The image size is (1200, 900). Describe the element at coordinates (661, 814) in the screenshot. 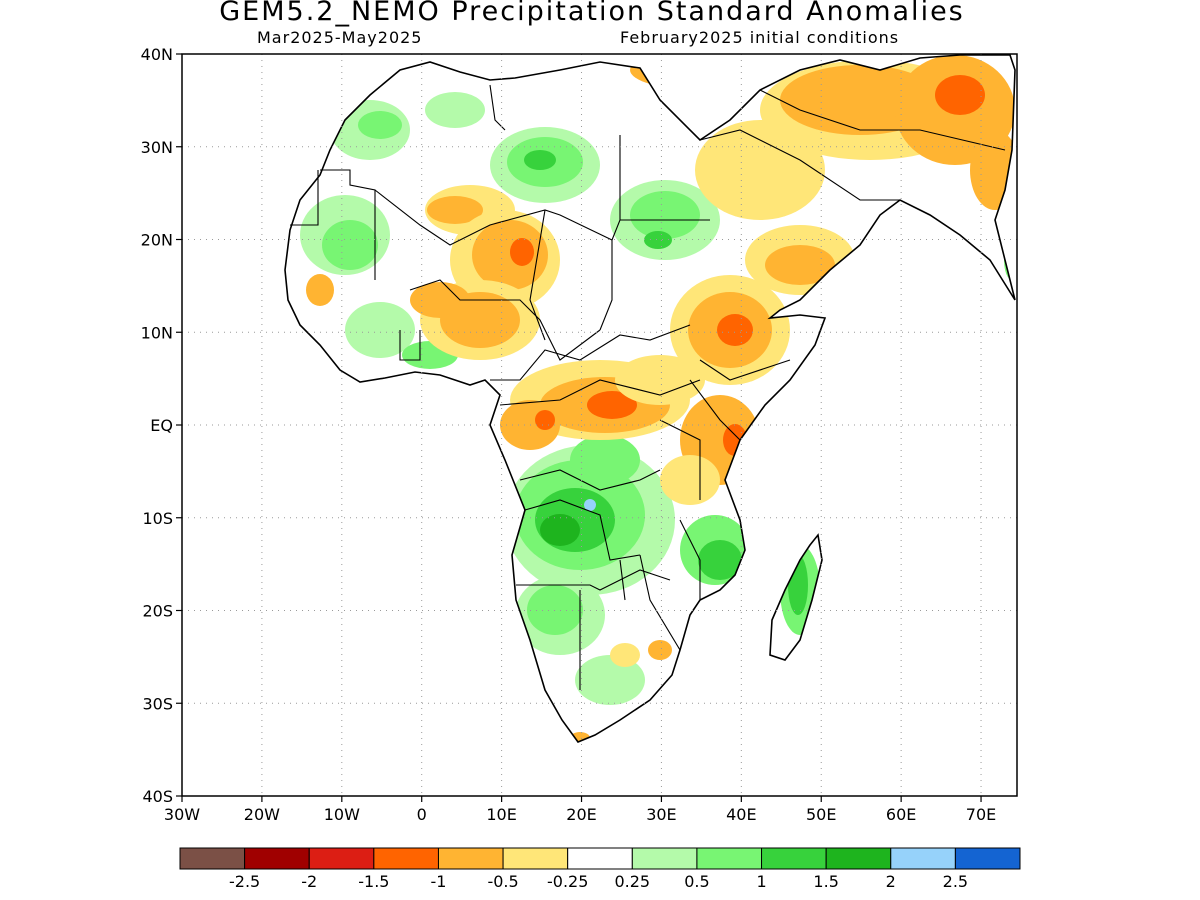

I see `lon-tick-label: 30E` at that location.